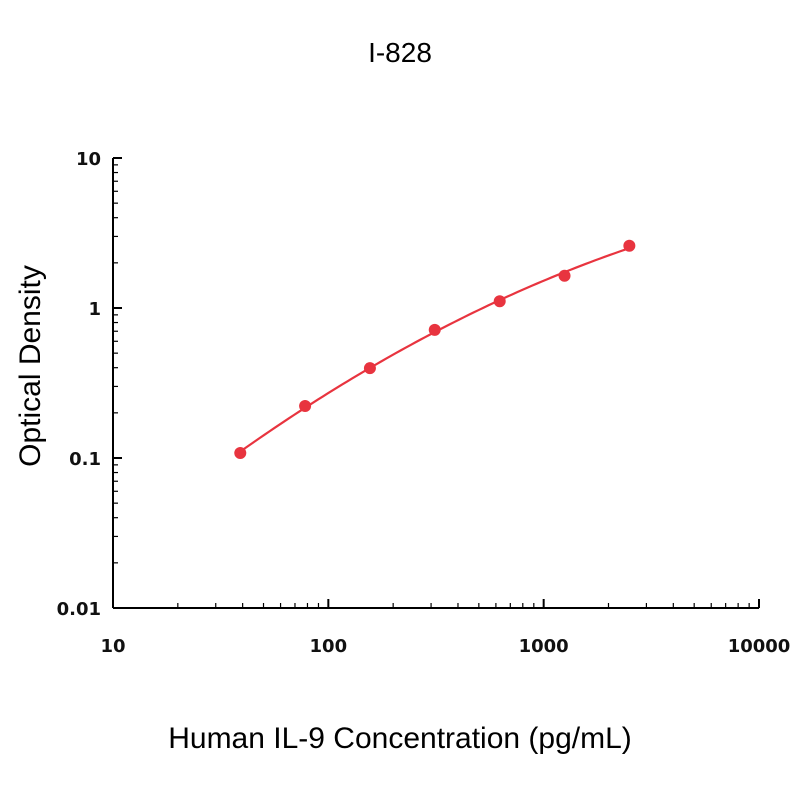  Describe the element at coordinates (329, 646) in the screenshot. I see `x-tick-label: 100` at that location.